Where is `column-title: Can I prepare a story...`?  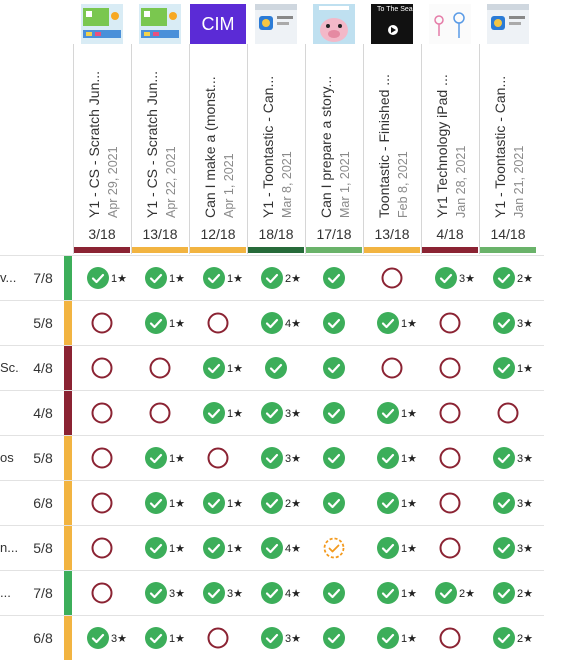 column-title: Can I prepare a story... is located at coordinates (326, 146).